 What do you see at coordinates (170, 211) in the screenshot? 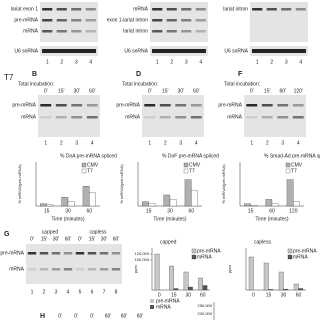
I see `x-tick-label: 30` at bounding box center [170, 211].